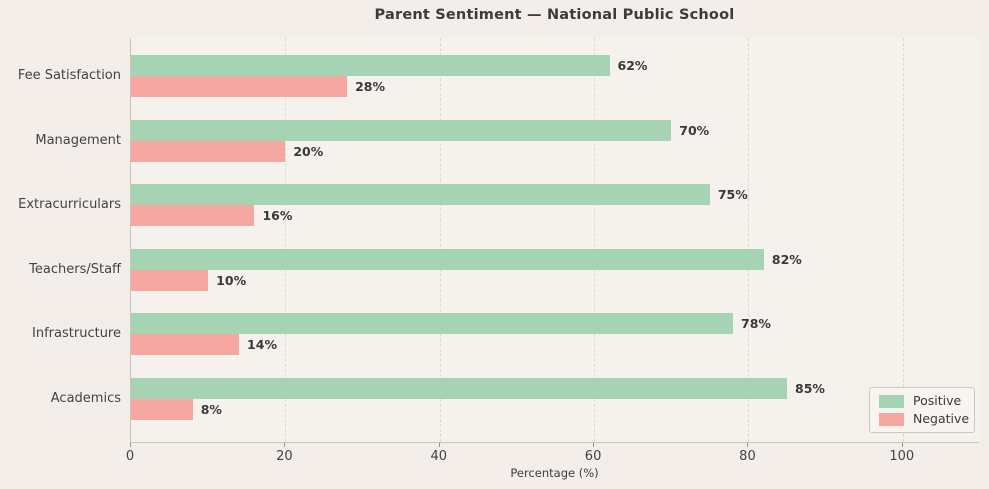 This screenshot has height=489, width=989. Describe the element at coordinates (308, 151) in the screenshot. I see `bar-value-label: 20%` at that location.